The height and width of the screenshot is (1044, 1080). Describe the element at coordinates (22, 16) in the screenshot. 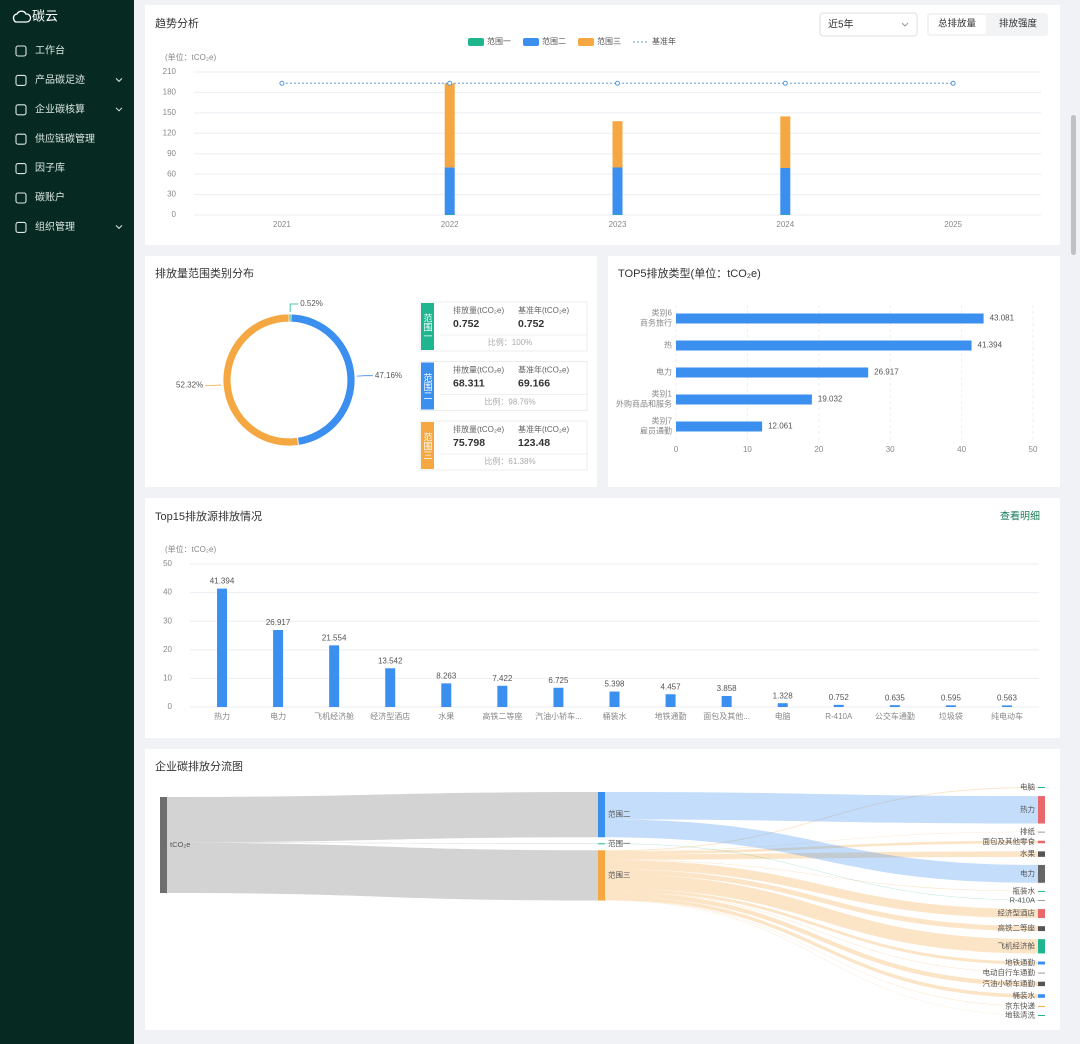

I see `logo-icon` at that location.